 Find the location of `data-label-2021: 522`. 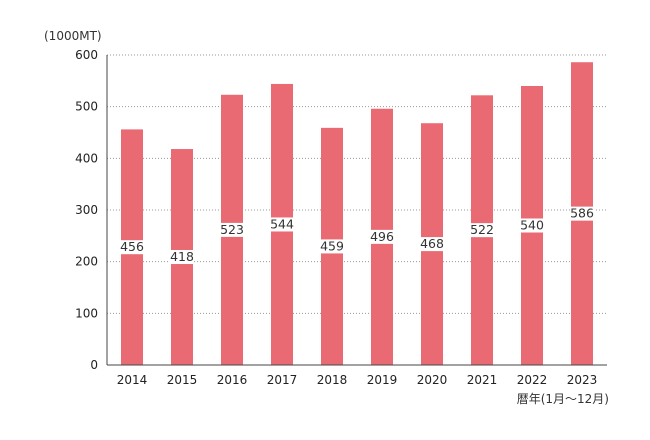

data-label-2021: 522 is located at coordinates (482, 229).